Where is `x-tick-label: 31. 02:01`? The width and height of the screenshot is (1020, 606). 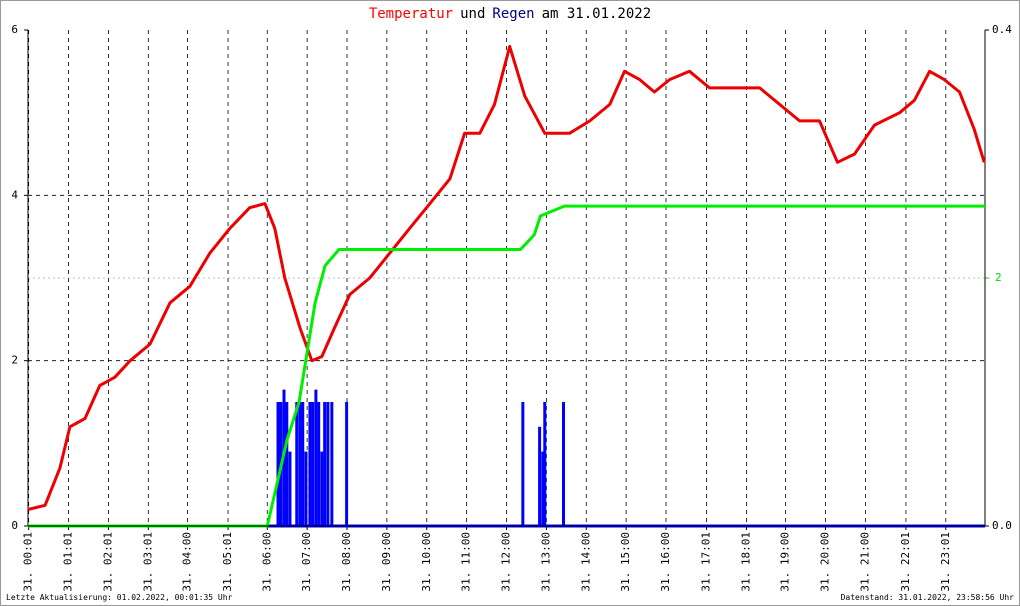
x-tick-label: 31. 02:01 is located at coordinates (107, 562).